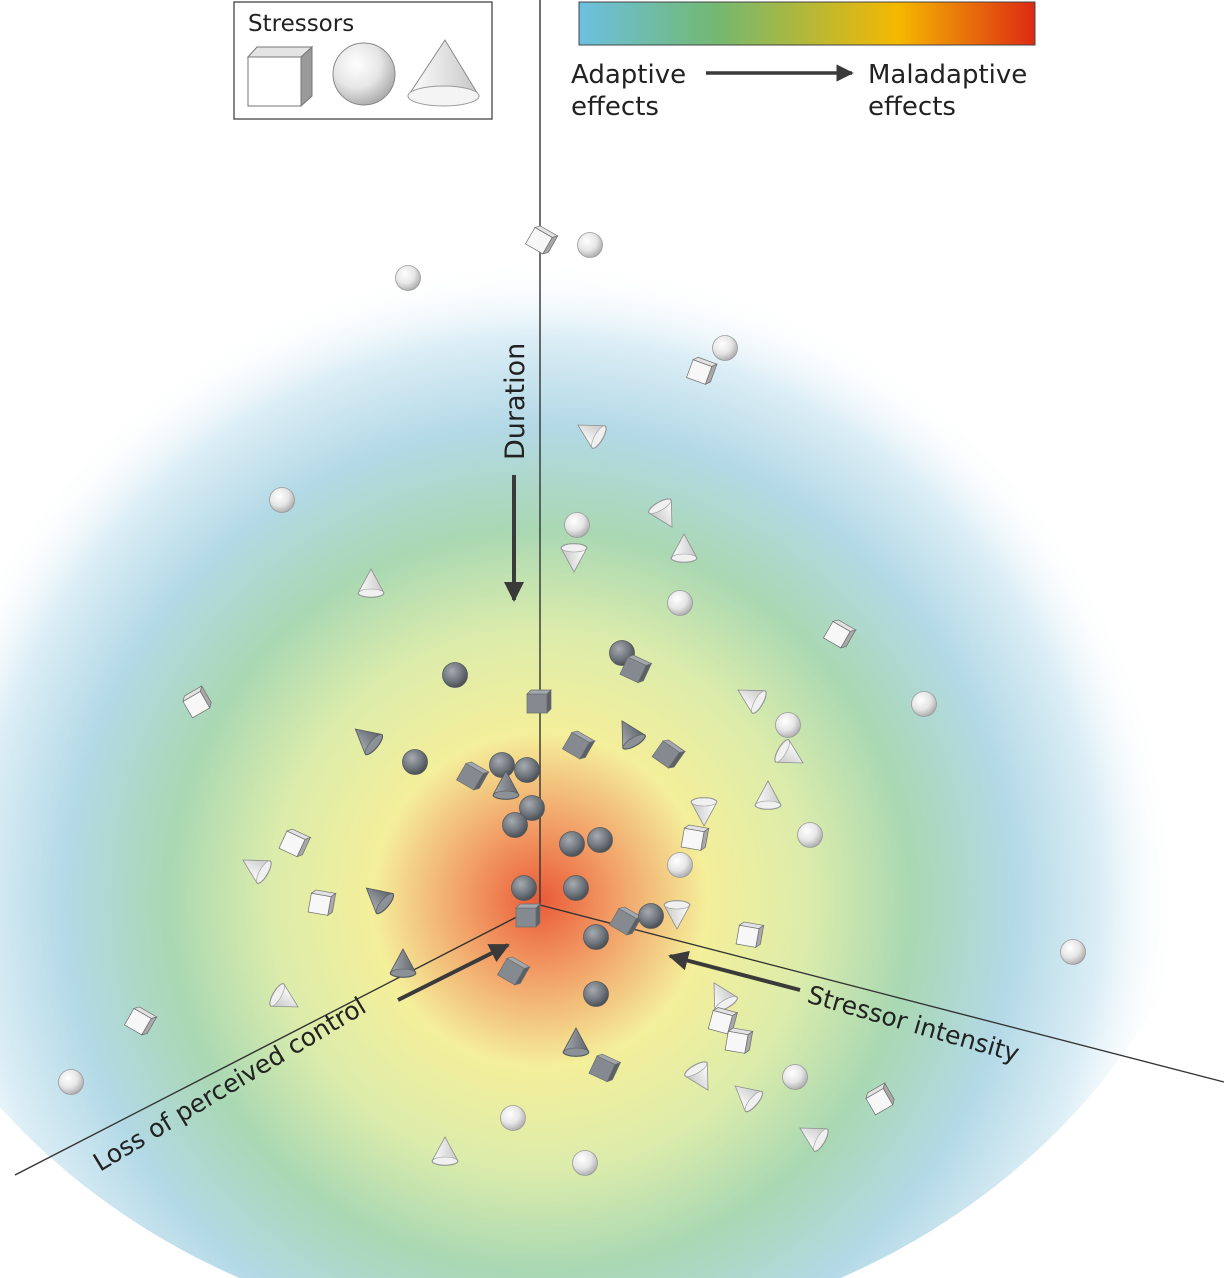  I want to click on control-arrow, so click(453, 972).